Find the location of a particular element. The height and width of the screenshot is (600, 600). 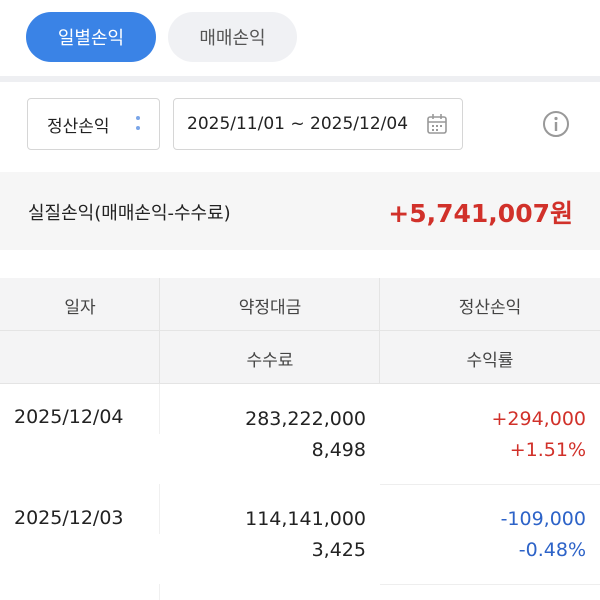

pnl-cell: +294,000 is located at coordinates (539, 419).